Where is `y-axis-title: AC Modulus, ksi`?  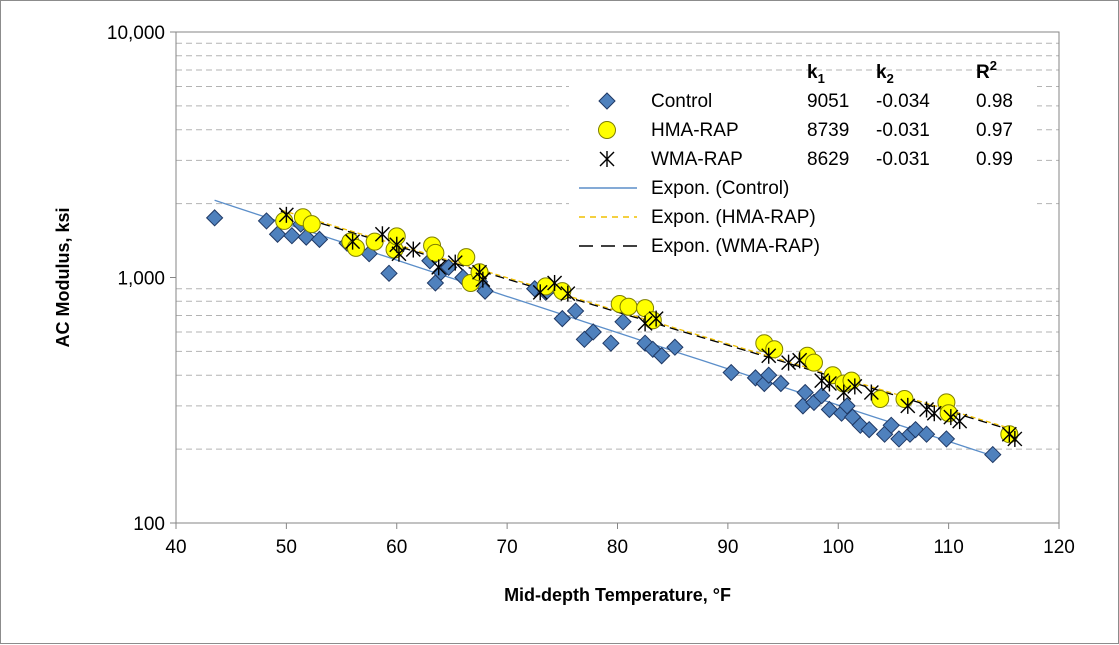
y-axis-title: AC Modulus, ksi is located at coordinates (63, 277).